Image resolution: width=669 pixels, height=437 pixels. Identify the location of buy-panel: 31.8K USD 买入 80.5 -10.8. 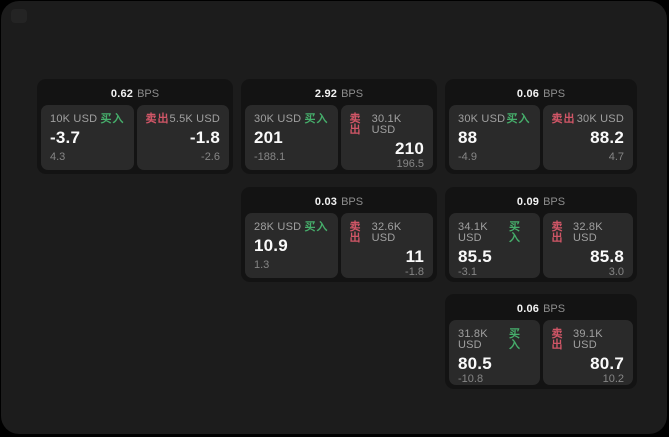
(494, 352).